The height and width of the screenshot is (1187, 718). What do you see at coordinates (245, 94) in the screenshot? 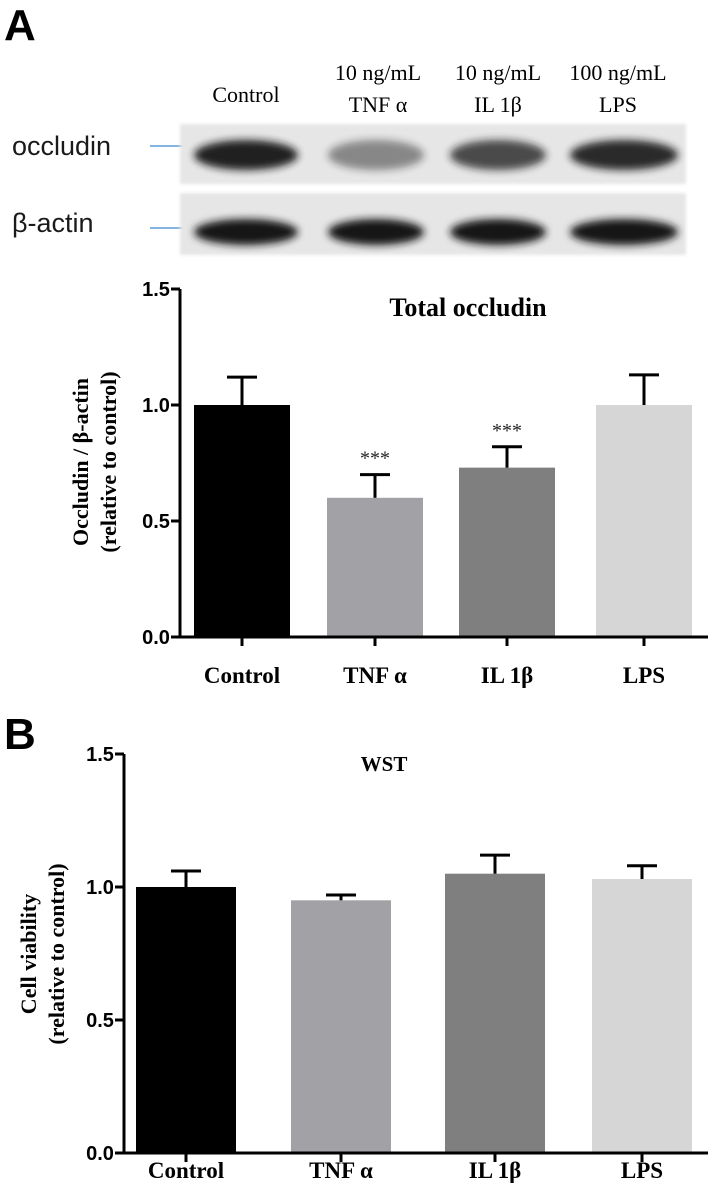
I see `lane-header: Control` at bounding box center [245, 94].